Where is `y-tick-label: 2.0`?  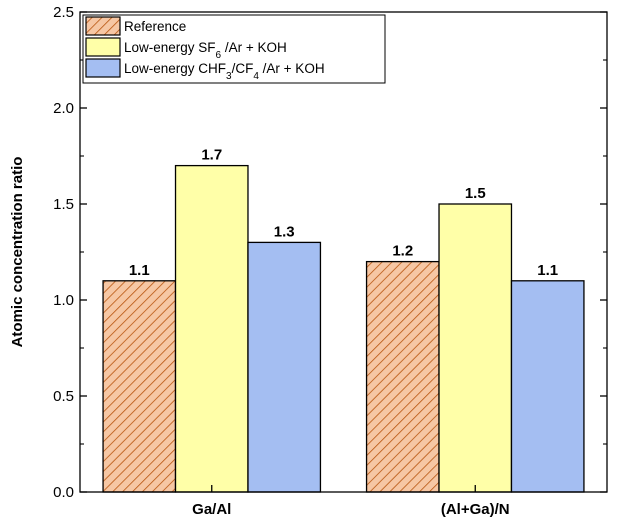
y-tick-label: 2.0 is located at coordinates (63, 108).